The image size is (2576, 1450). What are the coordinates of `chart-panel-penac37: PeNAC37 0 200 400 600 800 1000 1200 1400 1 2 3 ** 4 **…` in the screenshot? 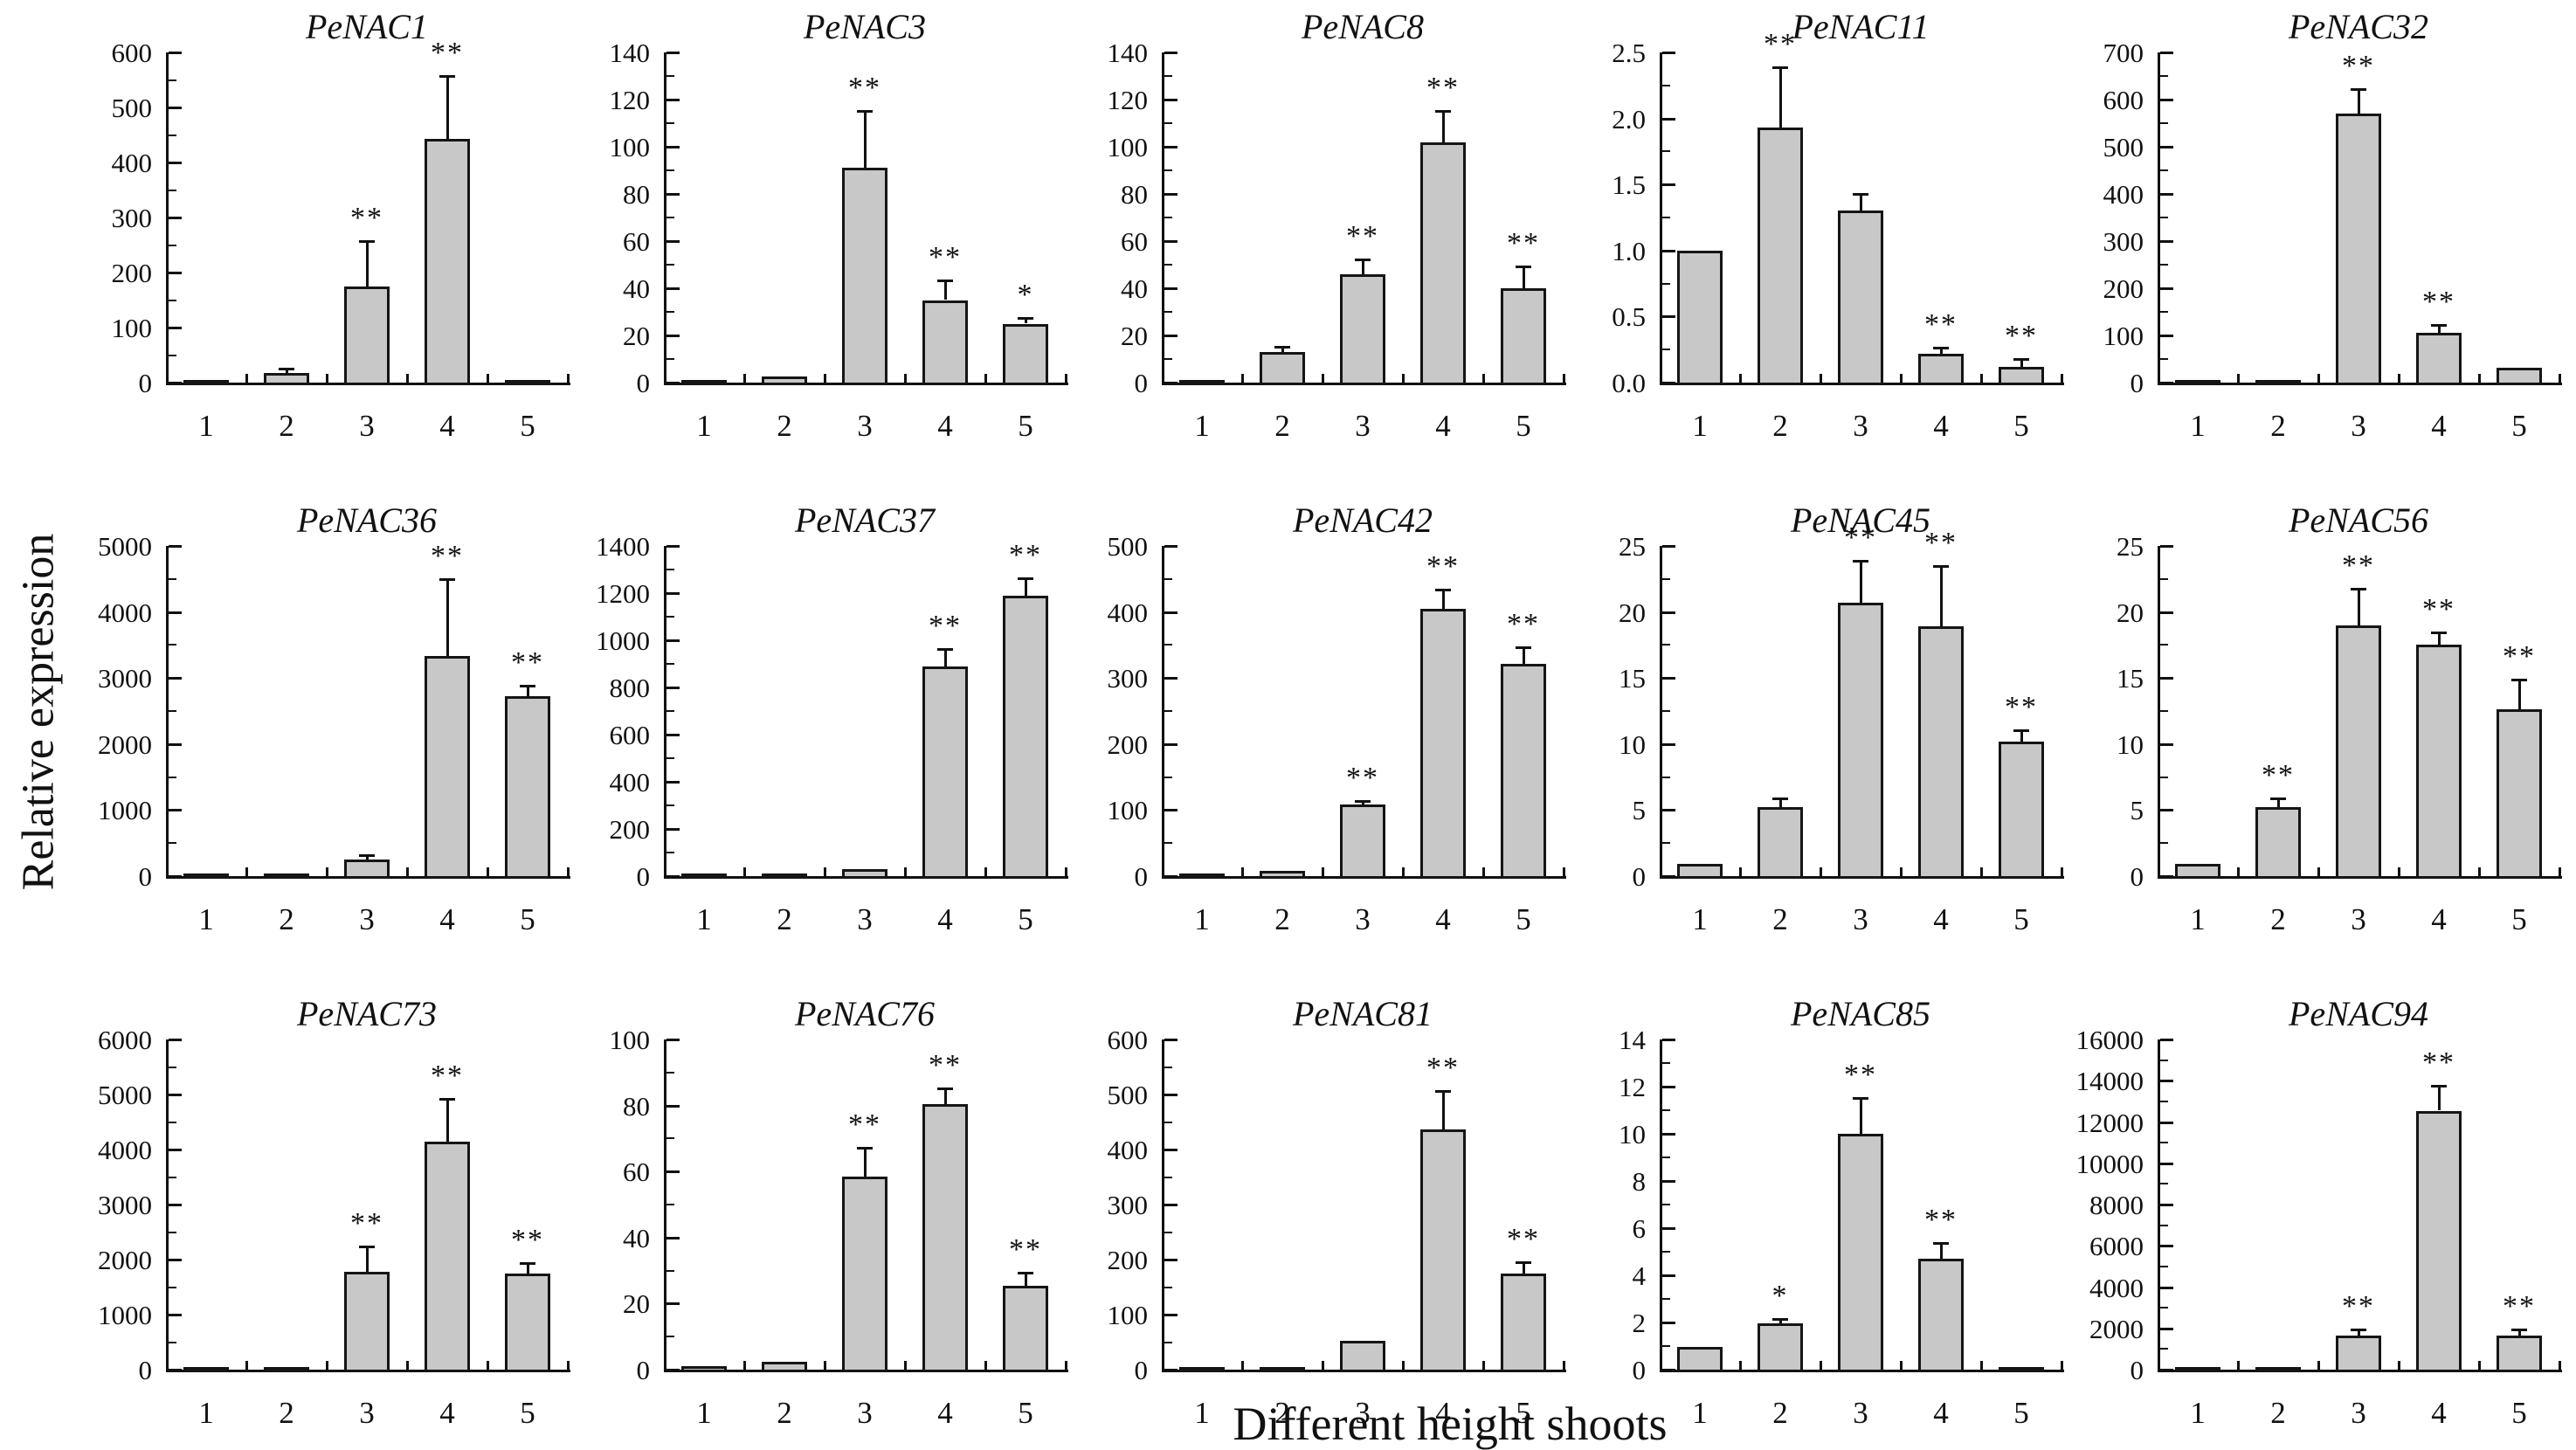 It's located at (820, 746).